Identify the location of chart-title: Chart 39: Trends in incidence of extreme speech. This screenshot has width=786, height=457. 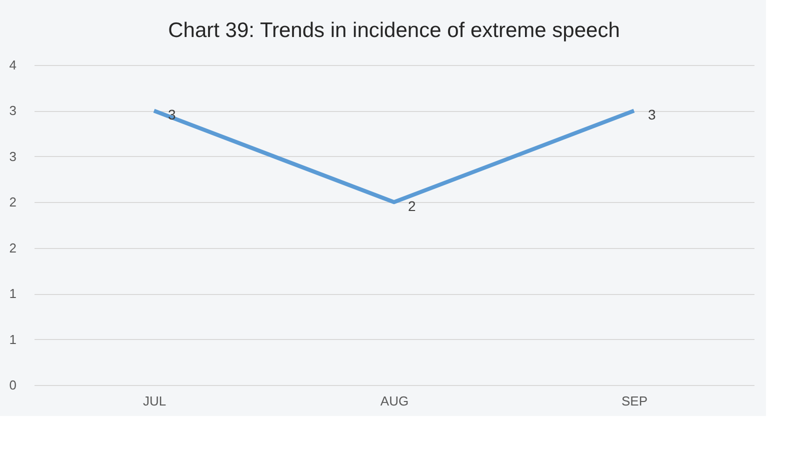
(394, 30).